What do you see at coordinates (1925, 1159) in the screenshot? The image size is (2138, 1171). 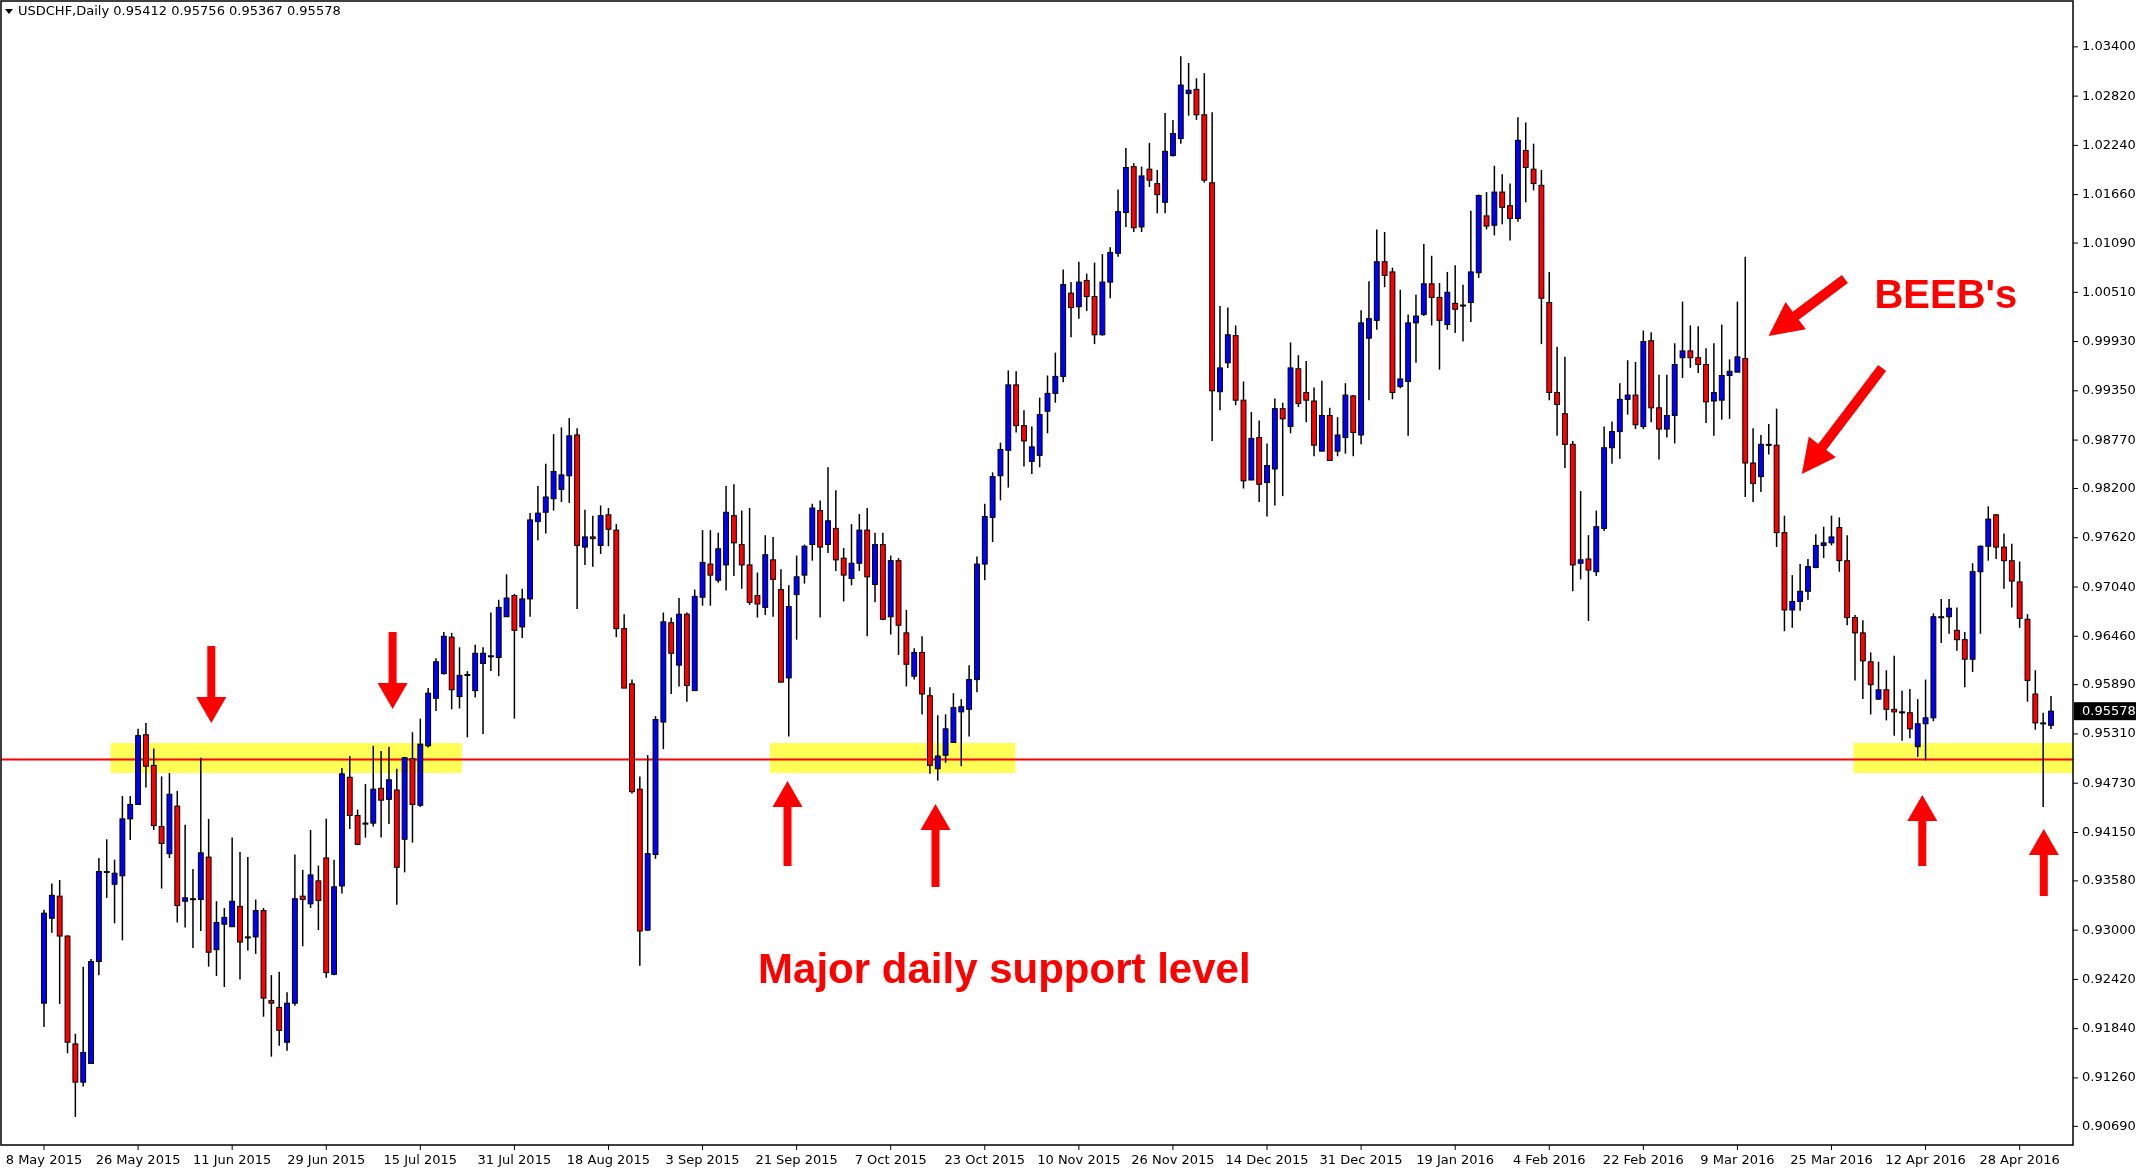 I see `x-tick-label: 12 Apr 2016` at bounding box center [1925, 1159].